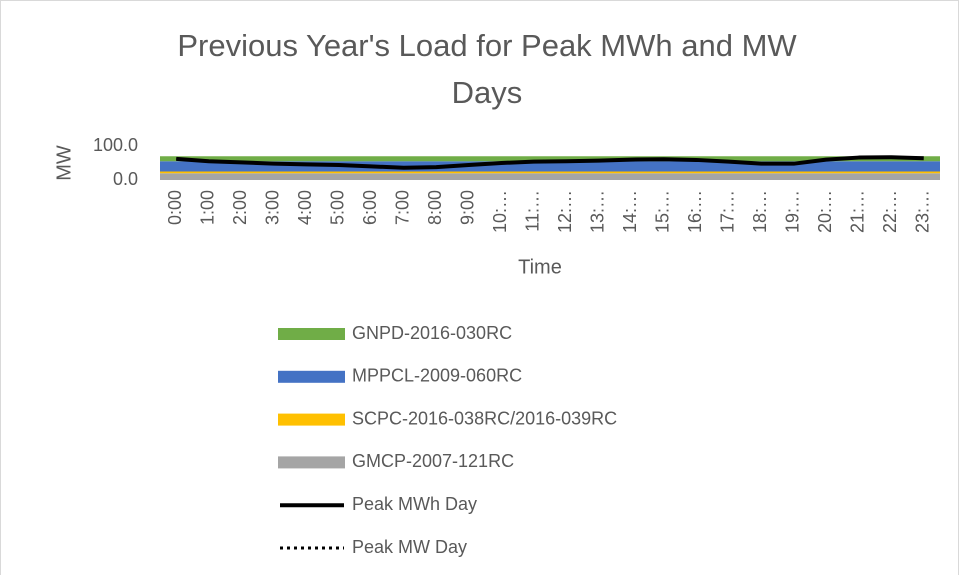 This screenshot has width=959, height=575. Describe the element at coordinates (338, 207) in the screenshot. I see `x-tick-label: 5:00` at that location.